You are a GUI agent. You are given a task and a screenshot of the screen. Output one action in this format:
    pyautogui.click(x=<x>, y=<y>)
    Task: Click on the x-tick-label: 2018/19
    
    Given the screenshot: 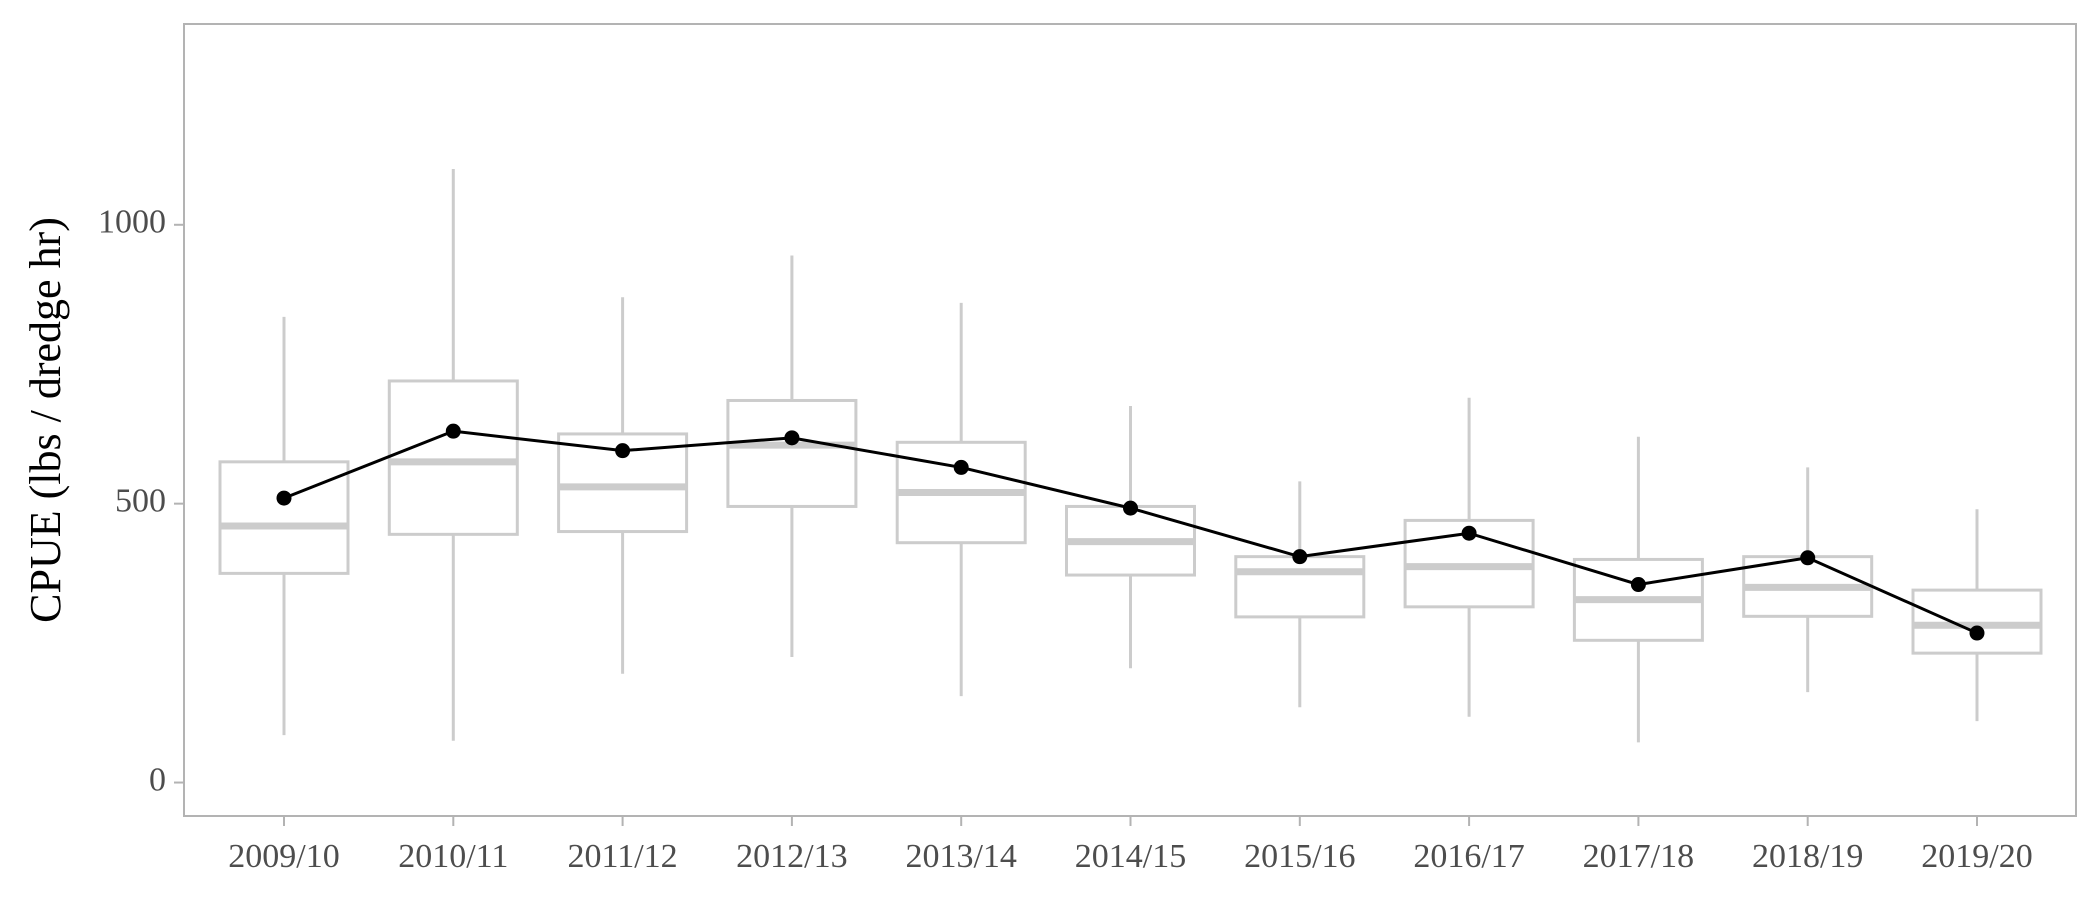 What is the action you would take?
    pyautogui.click(x=1807, y=856)
    